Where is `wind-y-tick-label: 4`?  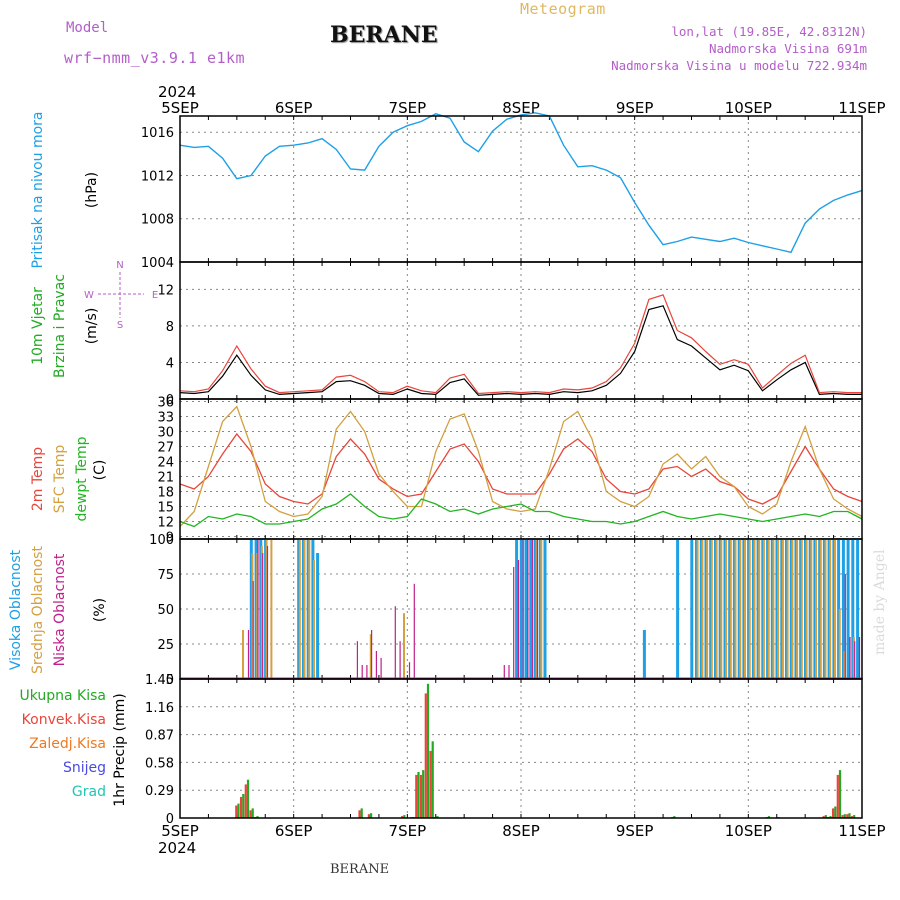 wind-y-tick-label: 4 is located at coordinates (170, 363).